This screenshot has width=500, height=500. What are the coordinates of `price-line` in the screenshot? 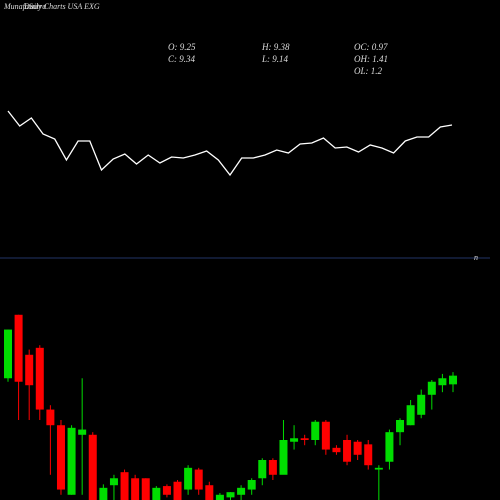 It's located at (230, 143).